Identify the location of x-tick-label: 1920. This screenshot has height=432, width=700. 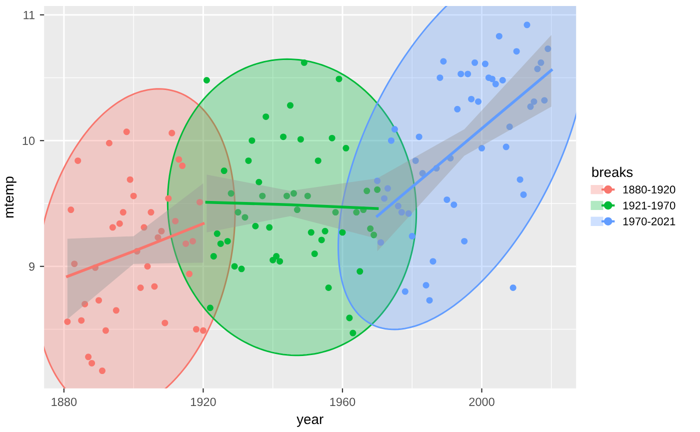
(203, 402).